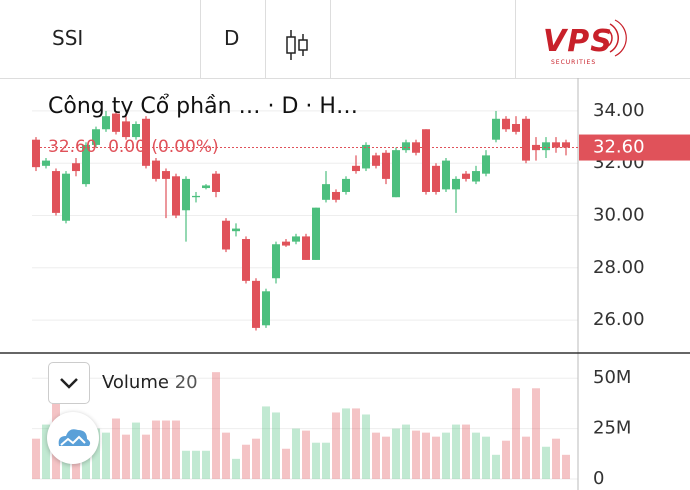 Image resolution: width=690 pixels, height=490 pixels. I want to click on logo-waves, so click(617, 38).